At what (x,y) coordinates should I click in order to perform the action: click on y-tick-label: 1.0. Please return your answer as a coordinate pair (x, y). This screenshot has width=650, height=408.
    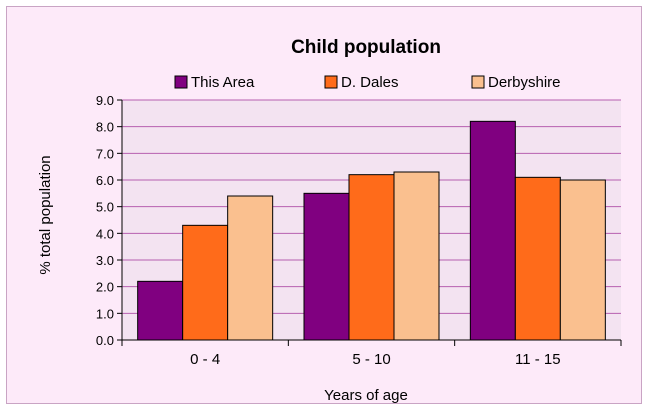
    Looking at the image, I should click on (105, 313).